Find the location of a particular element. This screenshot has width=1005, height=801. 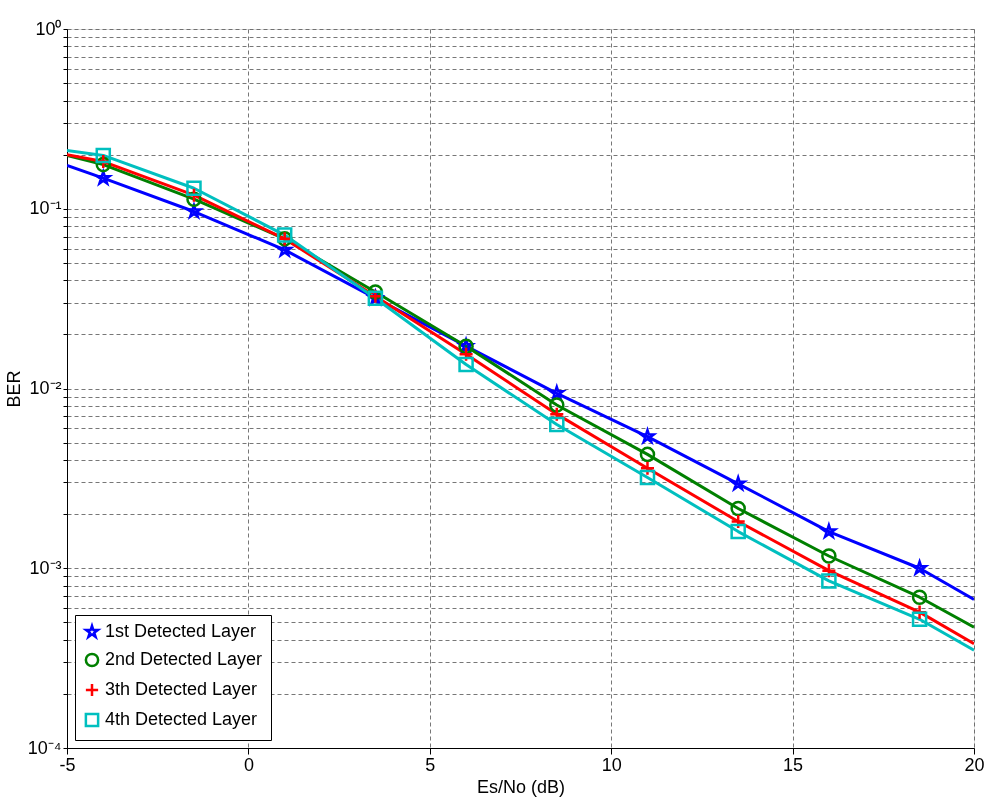

y-tick-label: 10⁻² is located at coordinates (45, 388).